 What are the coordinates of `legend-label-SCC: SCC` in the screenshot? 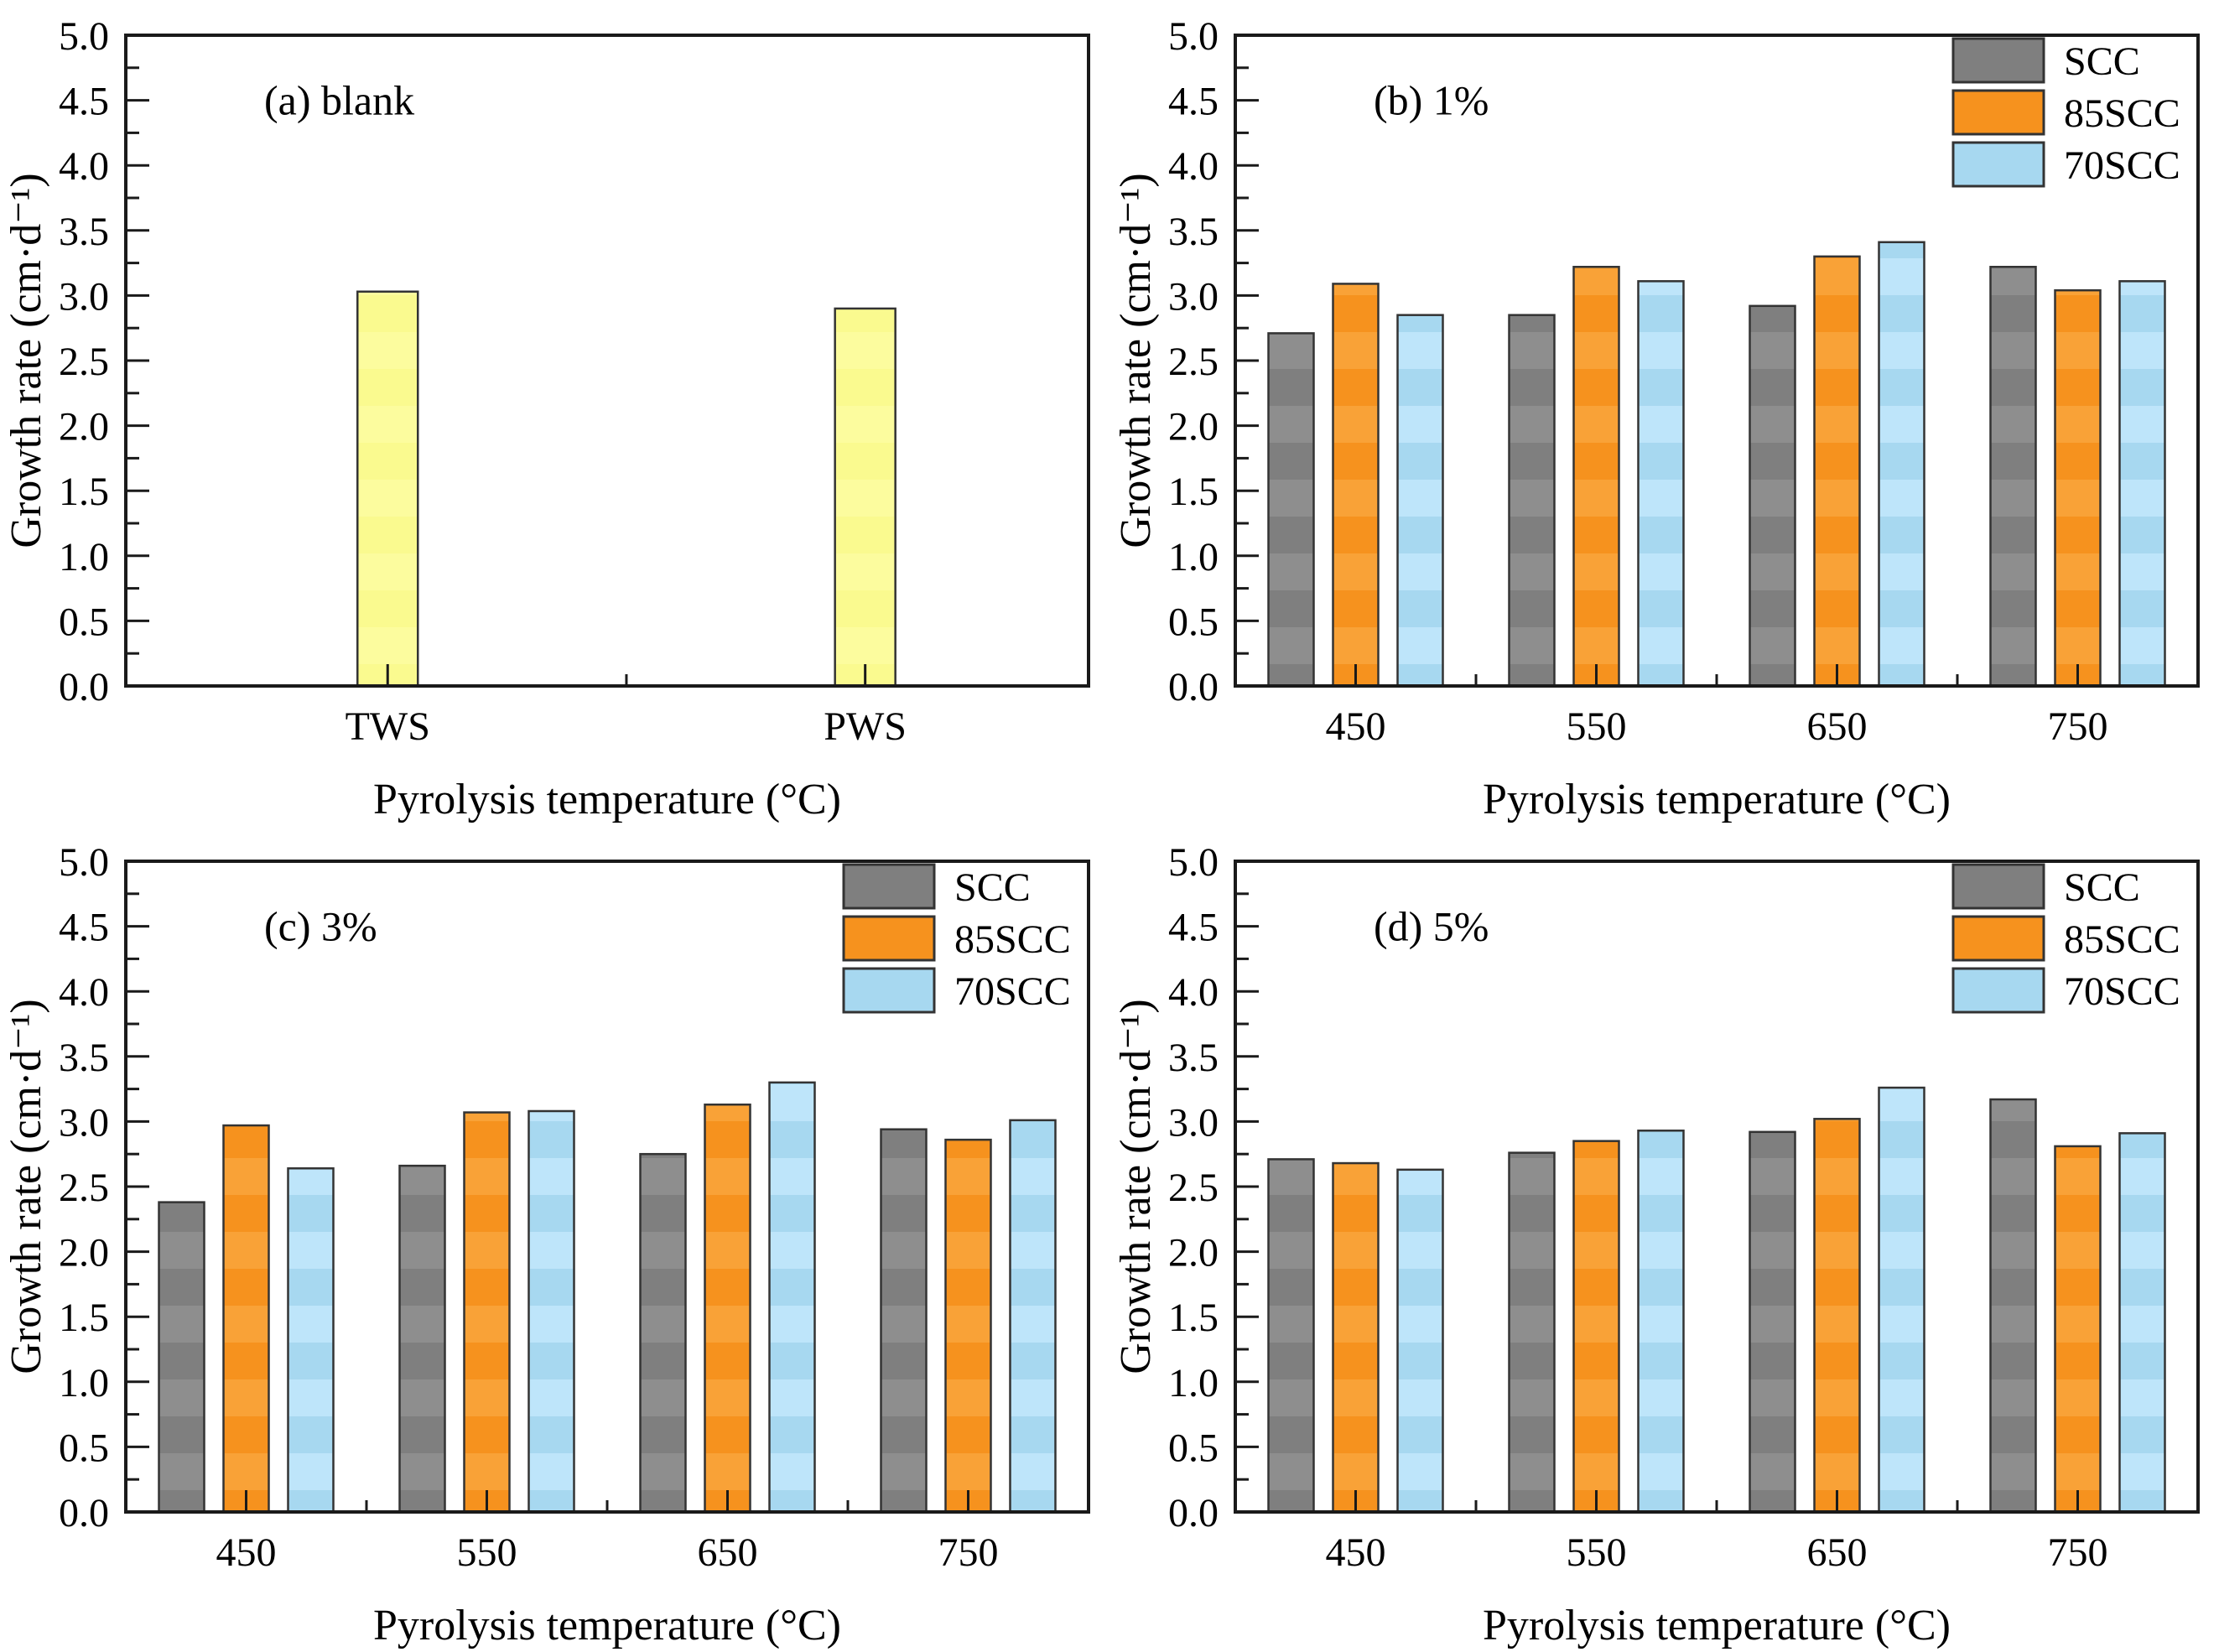 It's located at (2102, 61).